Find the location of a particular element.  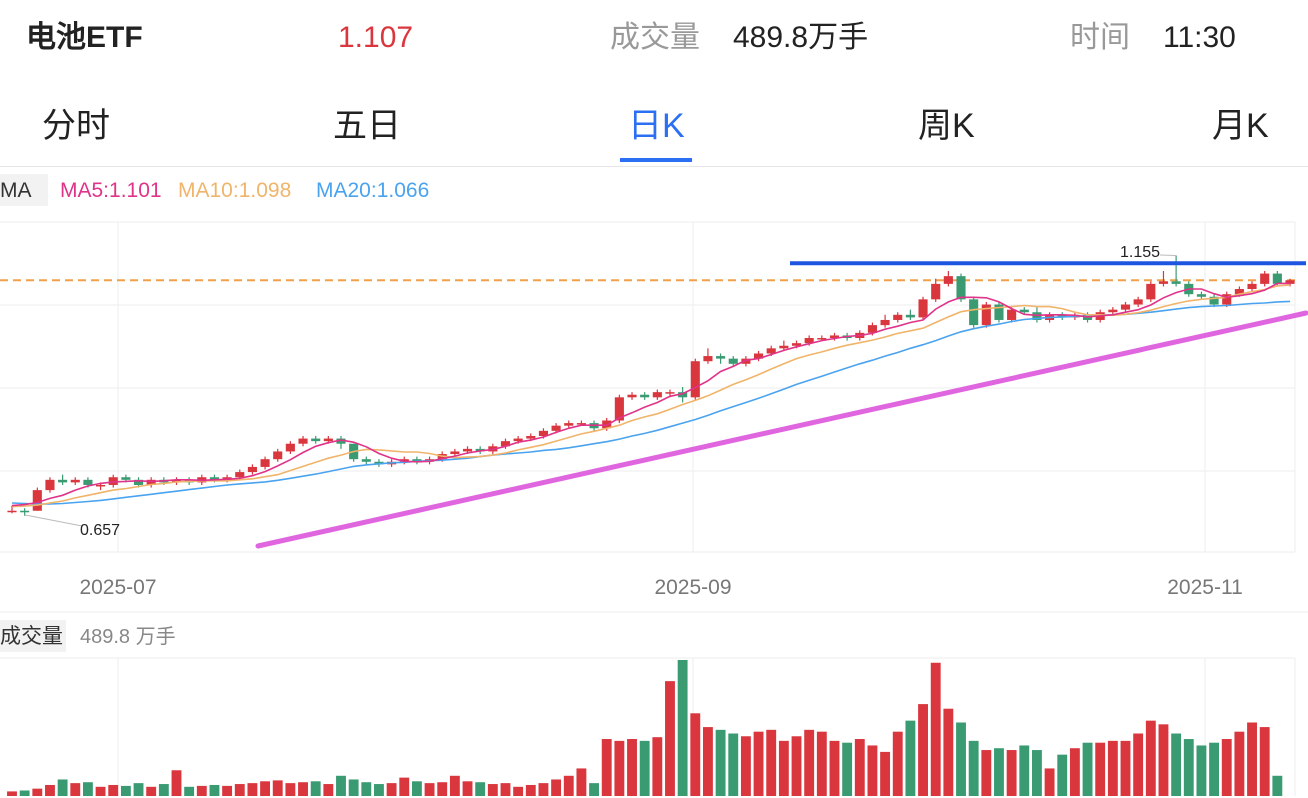

tab-weekly-k: 周K is located at coordinates (946, 126).